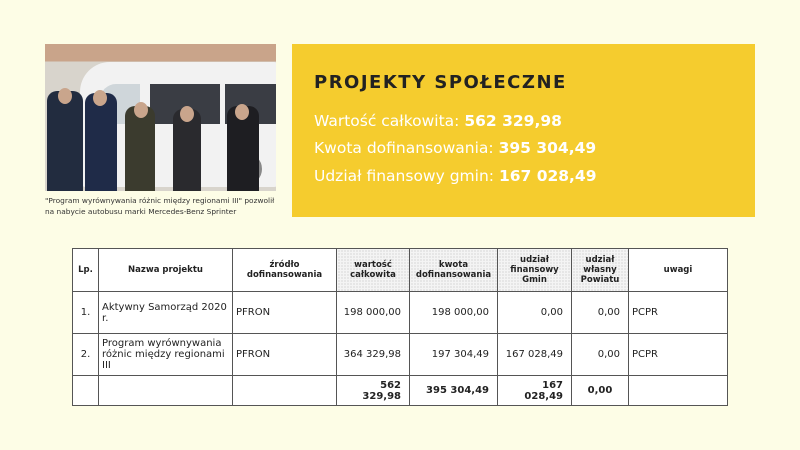  What do you see at coordinates (373, 354) in the screenshot?
I see `cell-total-value: 364 329,98` at bounding box center [373, 354].